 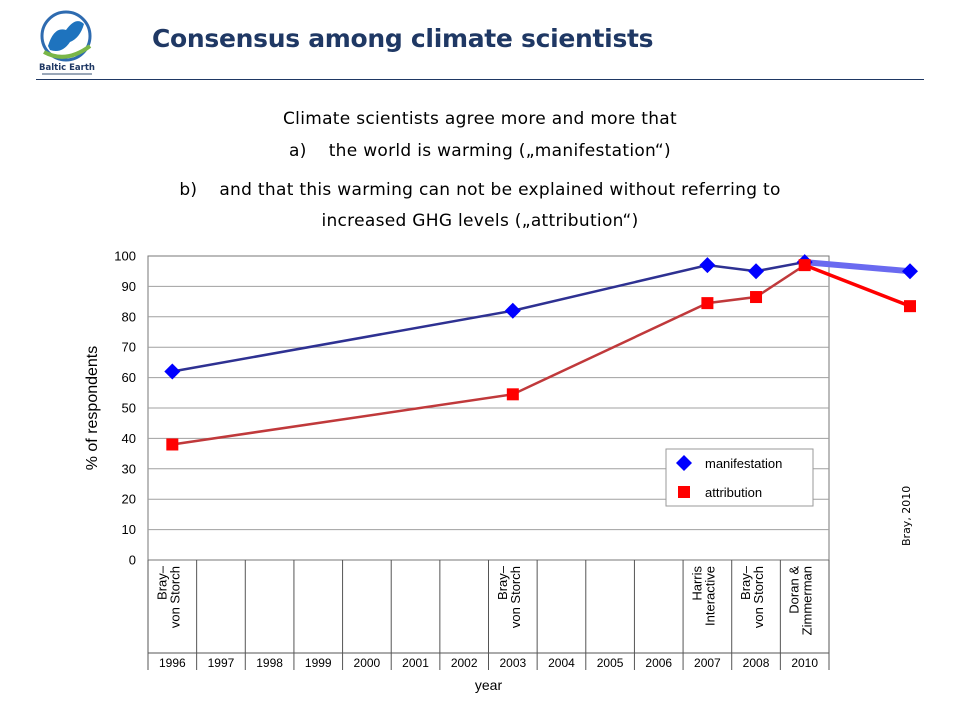 I want to click on x-tick-label: 2001, so click(x=415, y=663).